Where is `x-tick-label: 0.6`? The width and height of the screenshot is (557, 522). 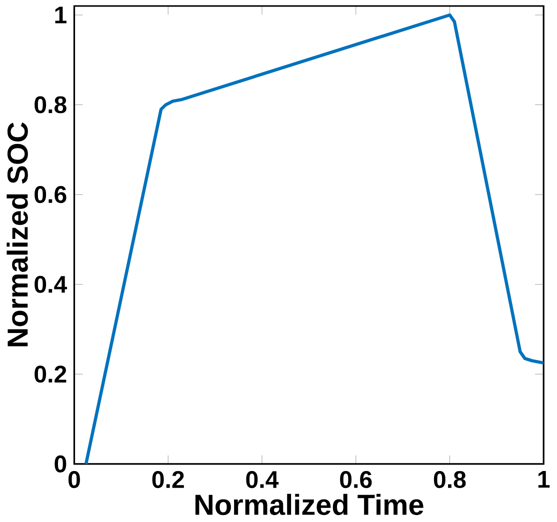 x-tick-label: 0.6 is located at coordinates (356, 479).